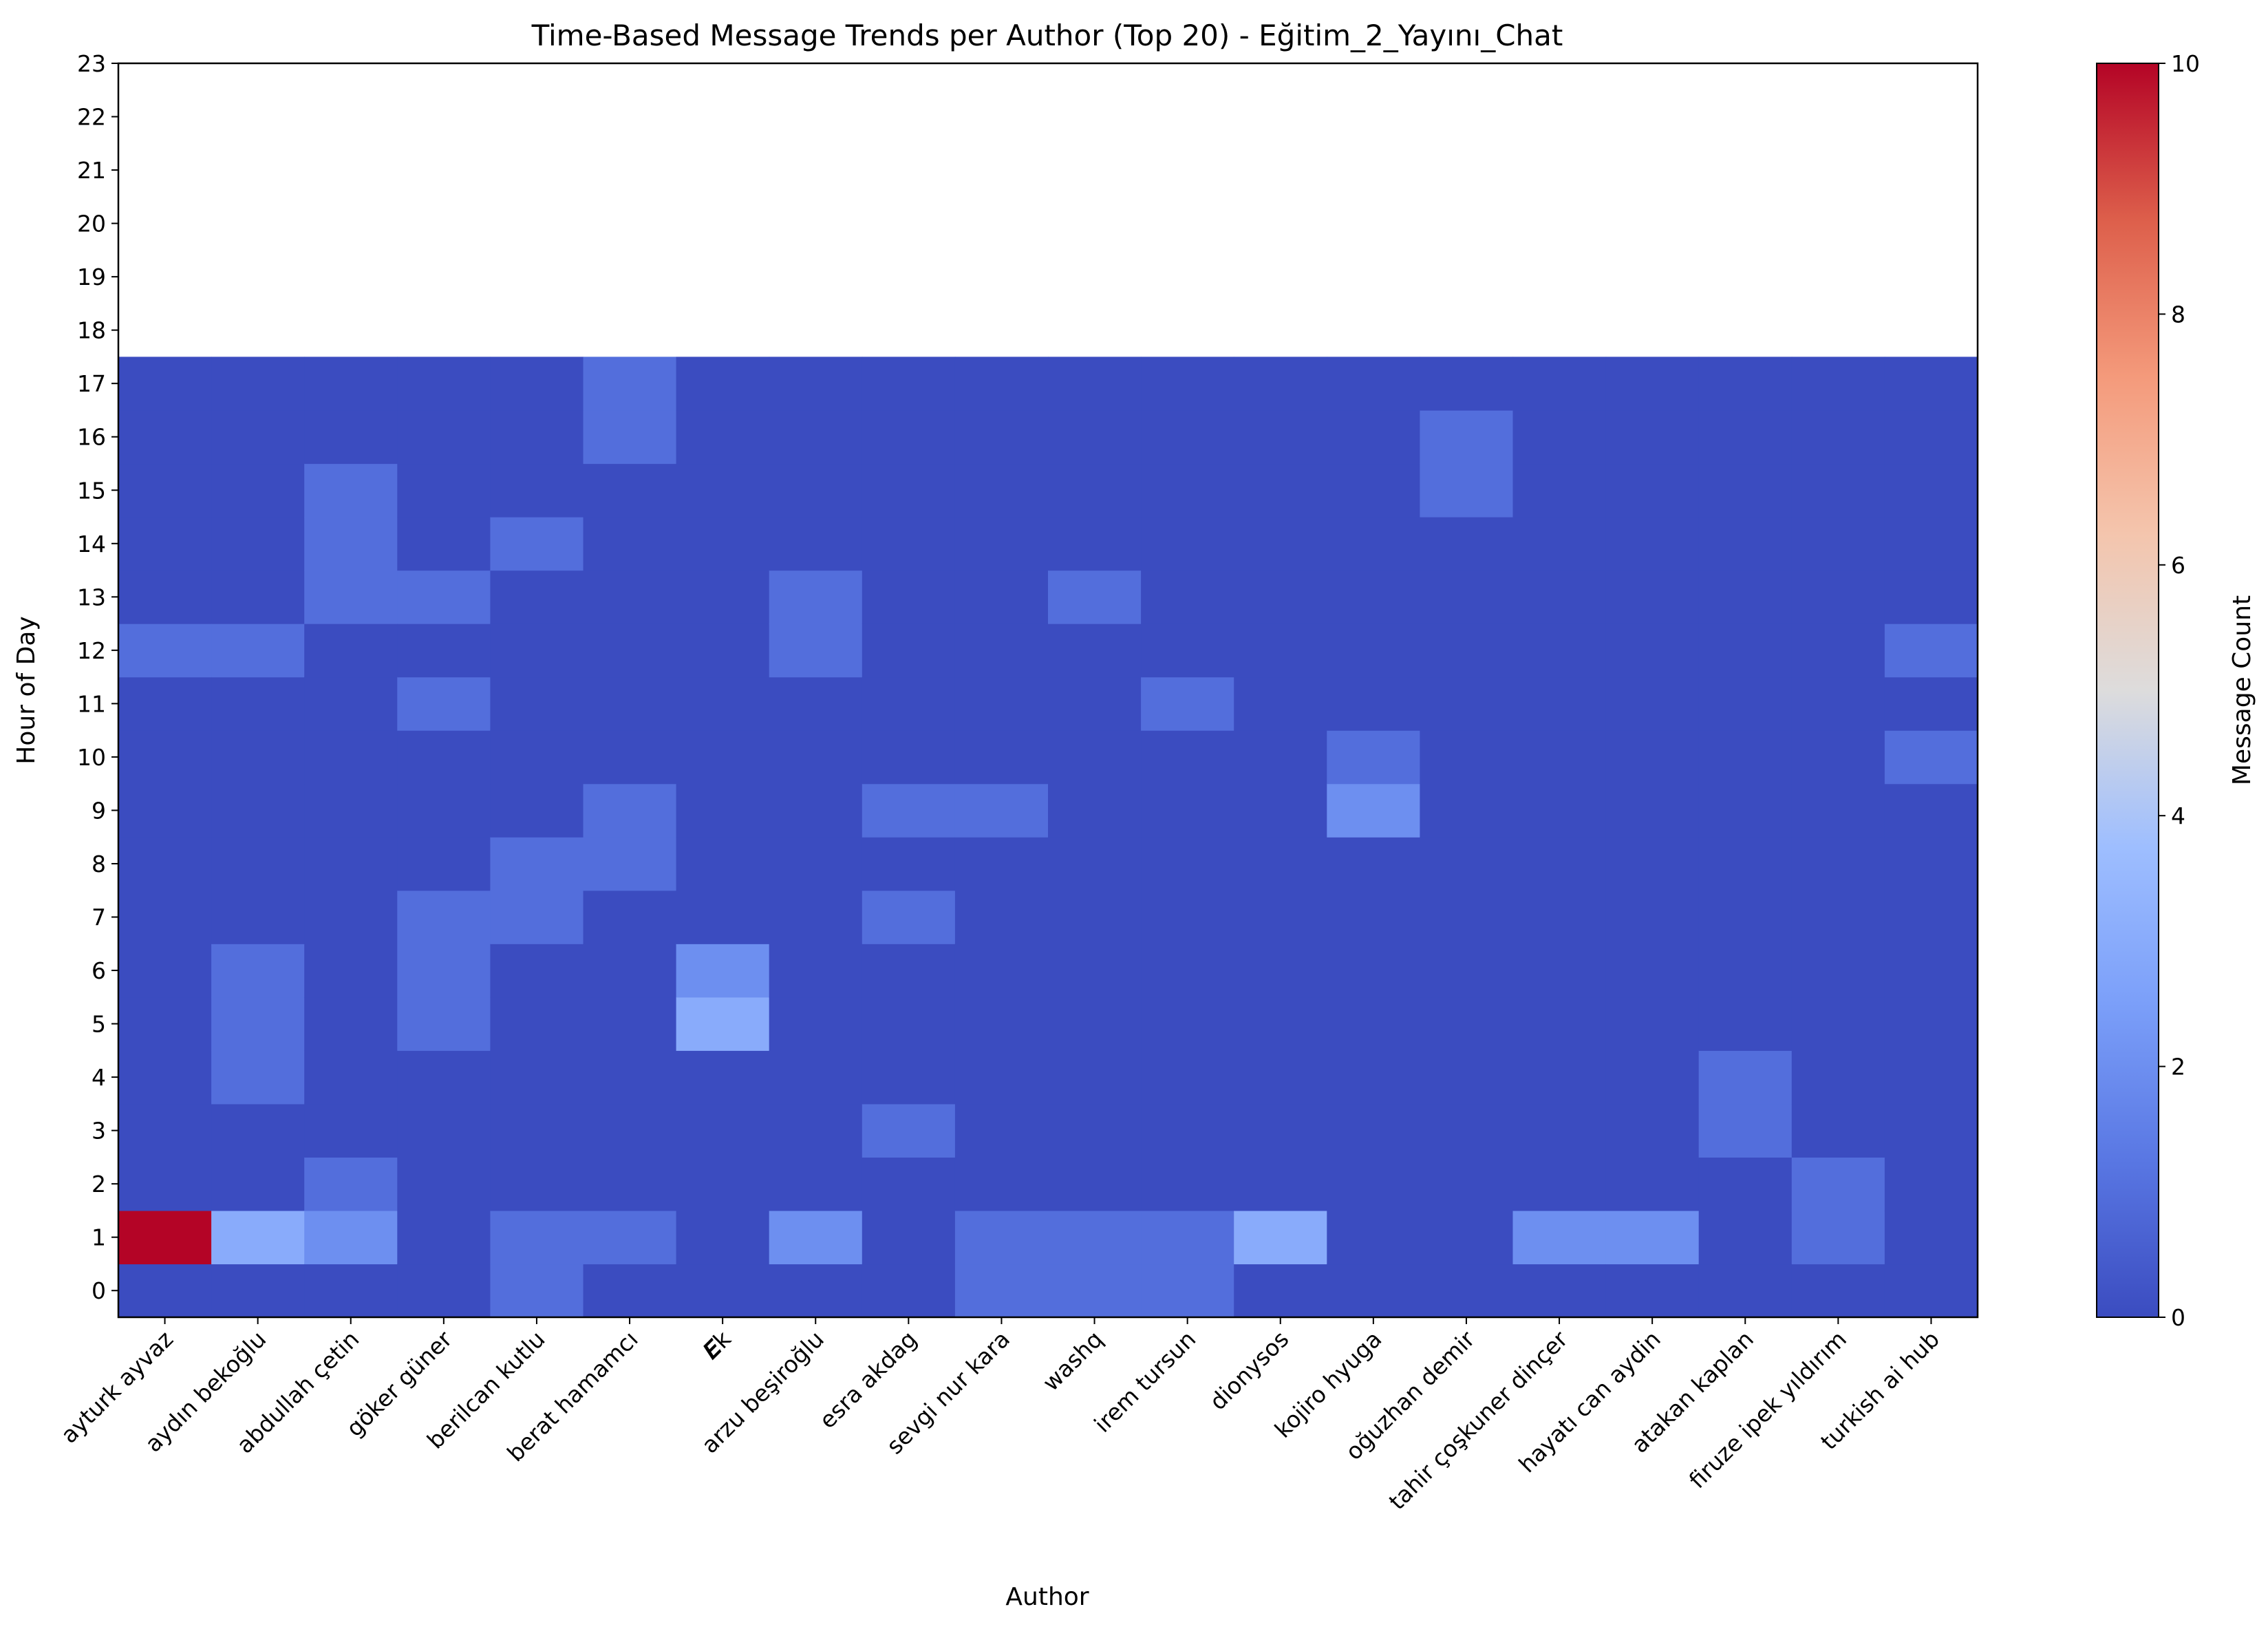 This screenshot has height=1629, width=2268. I want to click on y-tick-label: 18, so click(91, 330).